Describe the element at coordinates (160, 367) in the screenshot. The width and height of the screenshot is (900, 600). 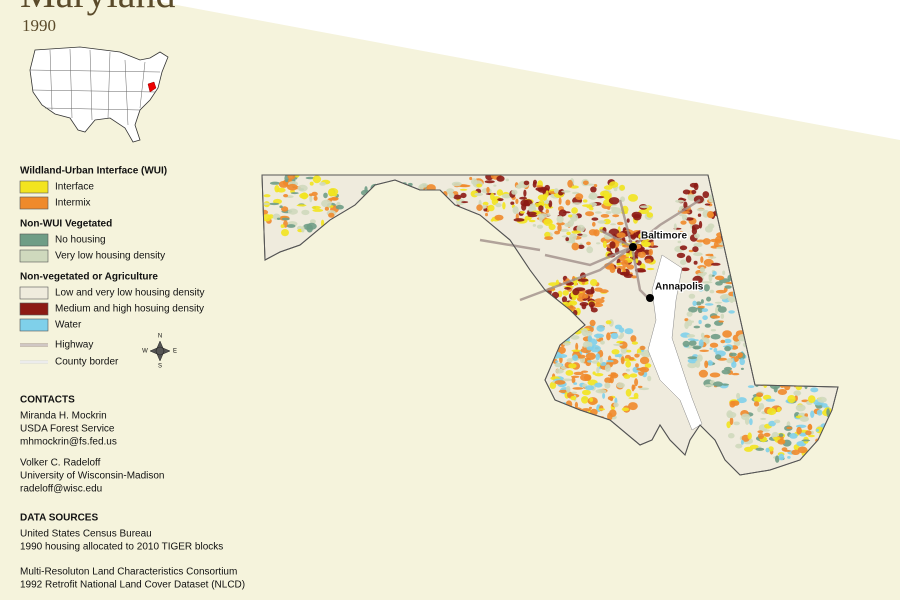
I see `compass-s: S` at that location.